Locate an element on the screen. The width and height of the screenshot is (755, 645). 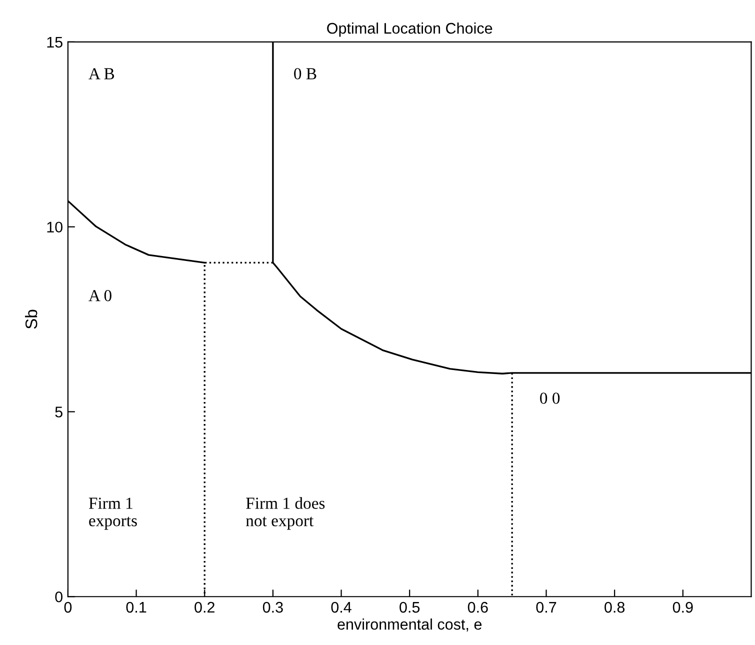
y-tick-label: 5 is located at coordinates (58, 412).